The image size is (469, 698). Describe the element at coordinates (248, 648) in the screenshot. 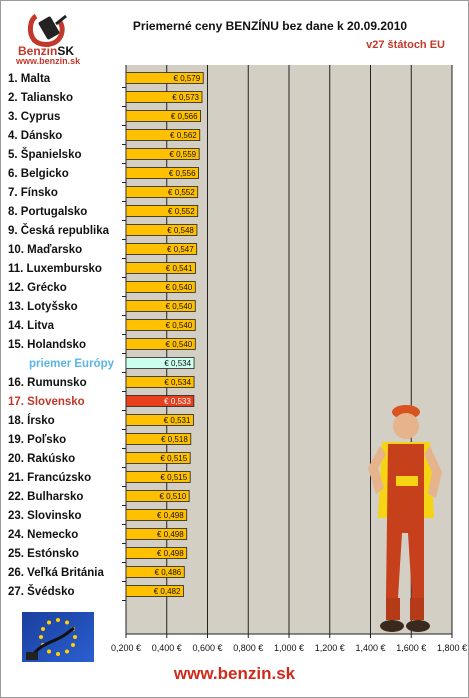

I see `x-tick-label: 0,800 €` at that location.